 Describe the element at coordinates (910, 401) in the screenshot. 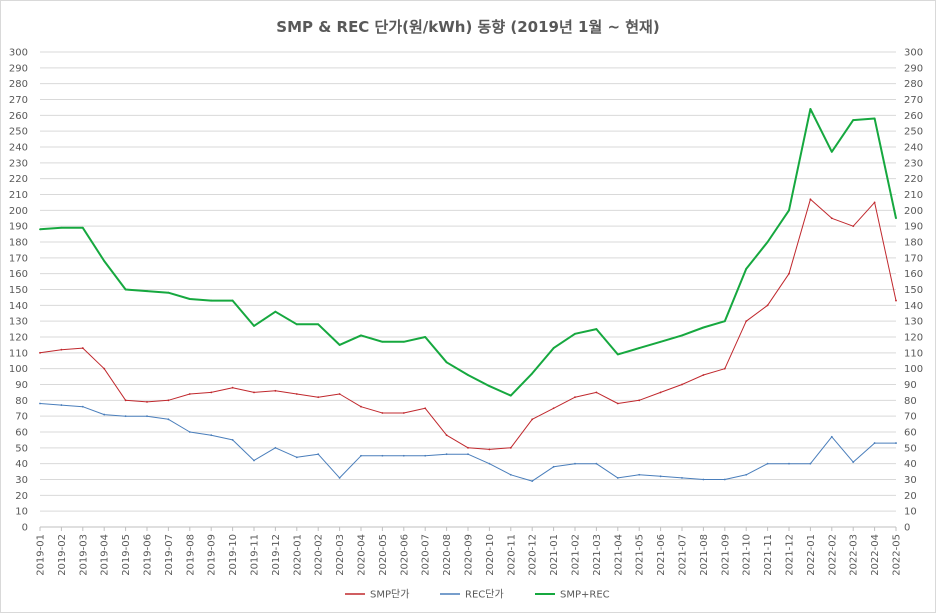

I see `y-tick-label-right: 80` at that location.